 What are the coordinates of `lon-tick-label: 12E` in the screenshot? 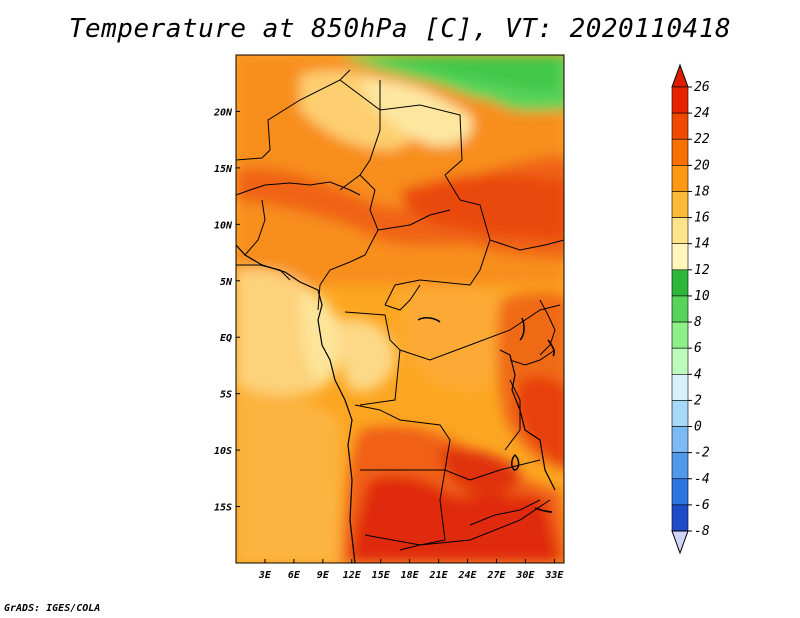 It's located at (352, 575).